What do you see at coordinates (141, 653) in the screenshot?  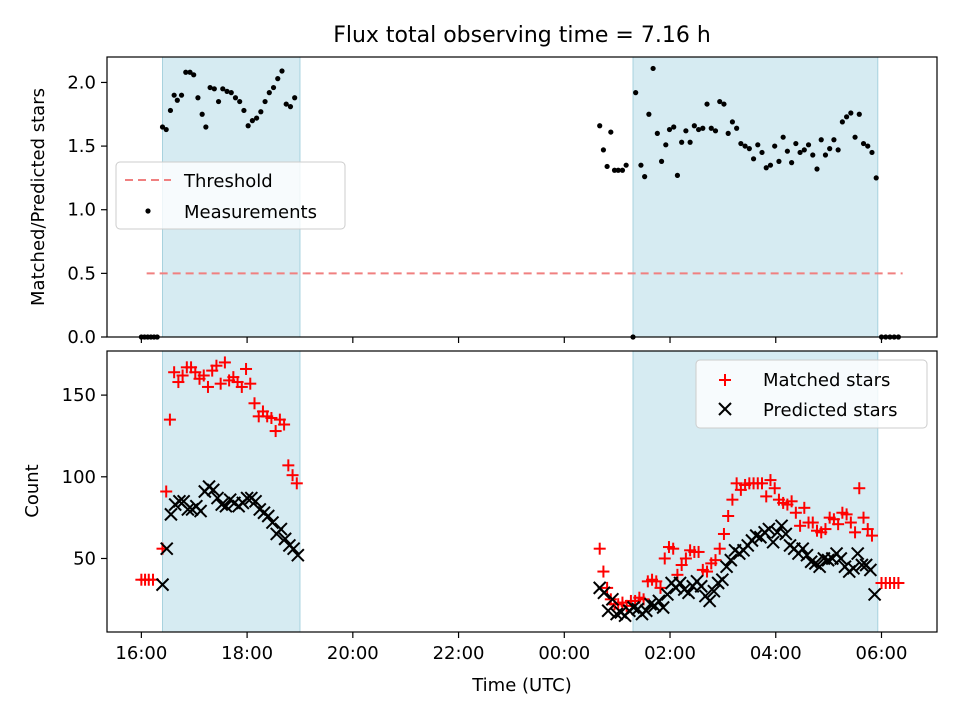 I see `x-tick-label: 16:00` at bounding box center [141, 653].